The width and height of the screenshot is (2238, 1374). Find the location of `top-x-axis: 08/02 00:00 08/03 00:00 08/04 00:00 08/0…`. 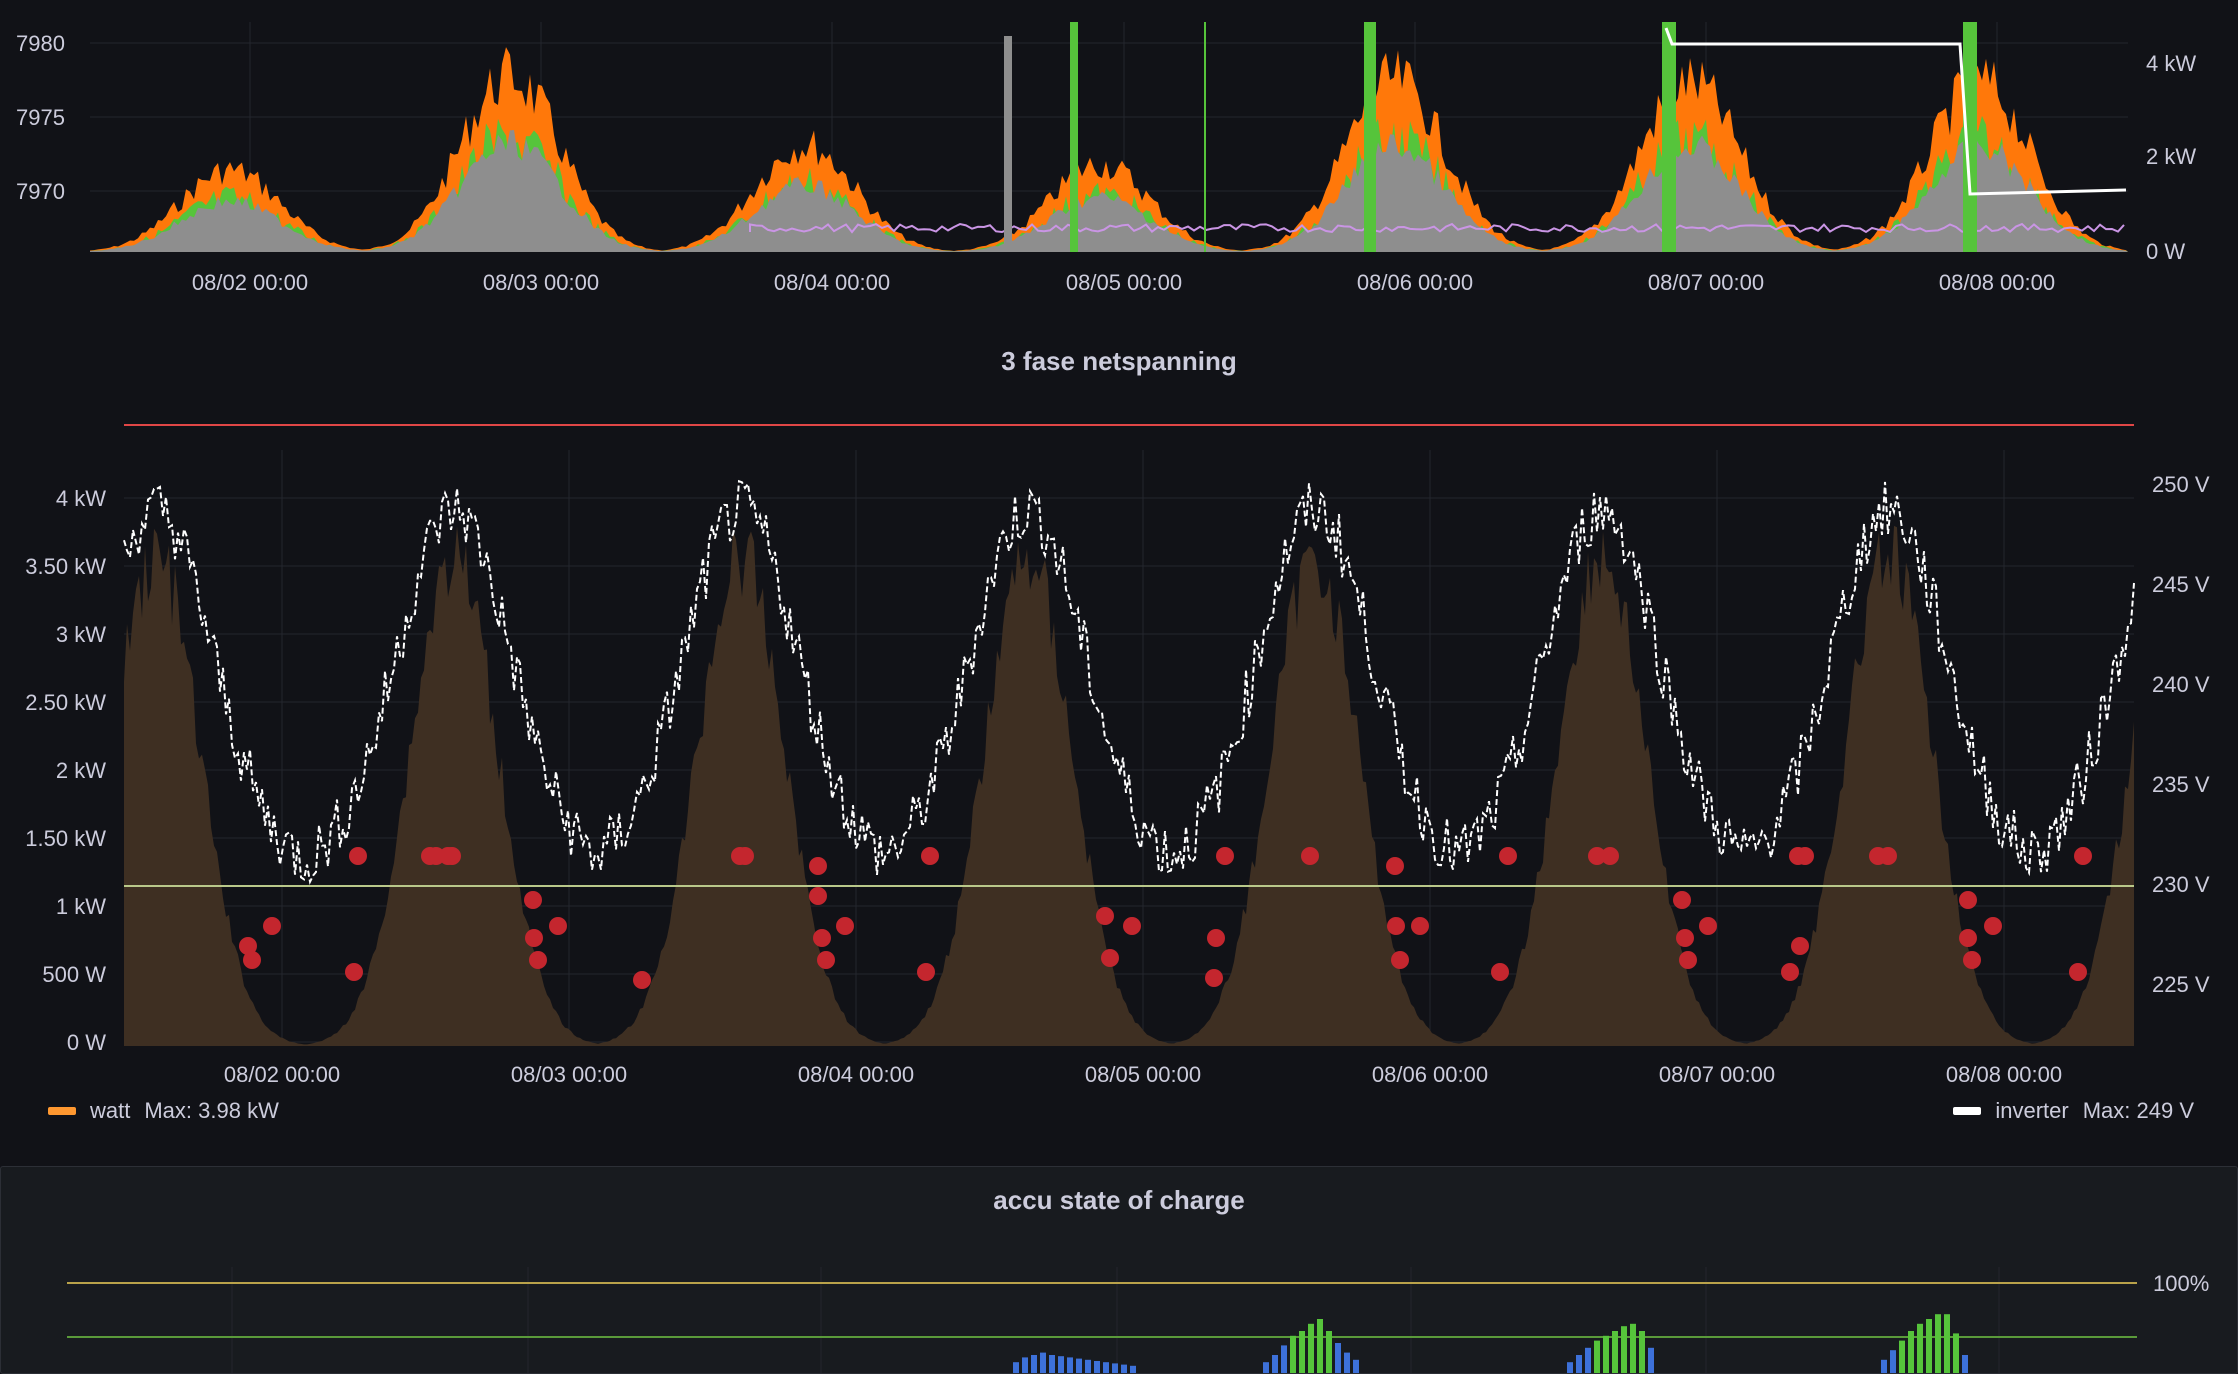

top-x-axis: 08/02 00:00 08/03 00:00 08/04 00:00 08/0… is located at coordinates (1123, 282).